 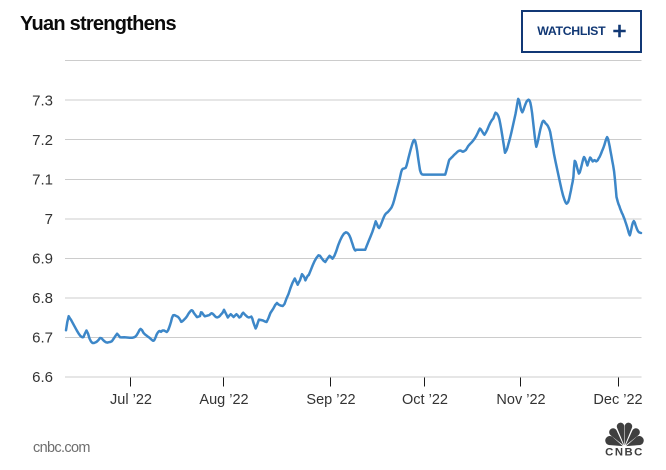 What do you see at coordinates (617, 400) in the screenshot?
I see `svg-text: Dec ’22` at bounding box center [617, 400].